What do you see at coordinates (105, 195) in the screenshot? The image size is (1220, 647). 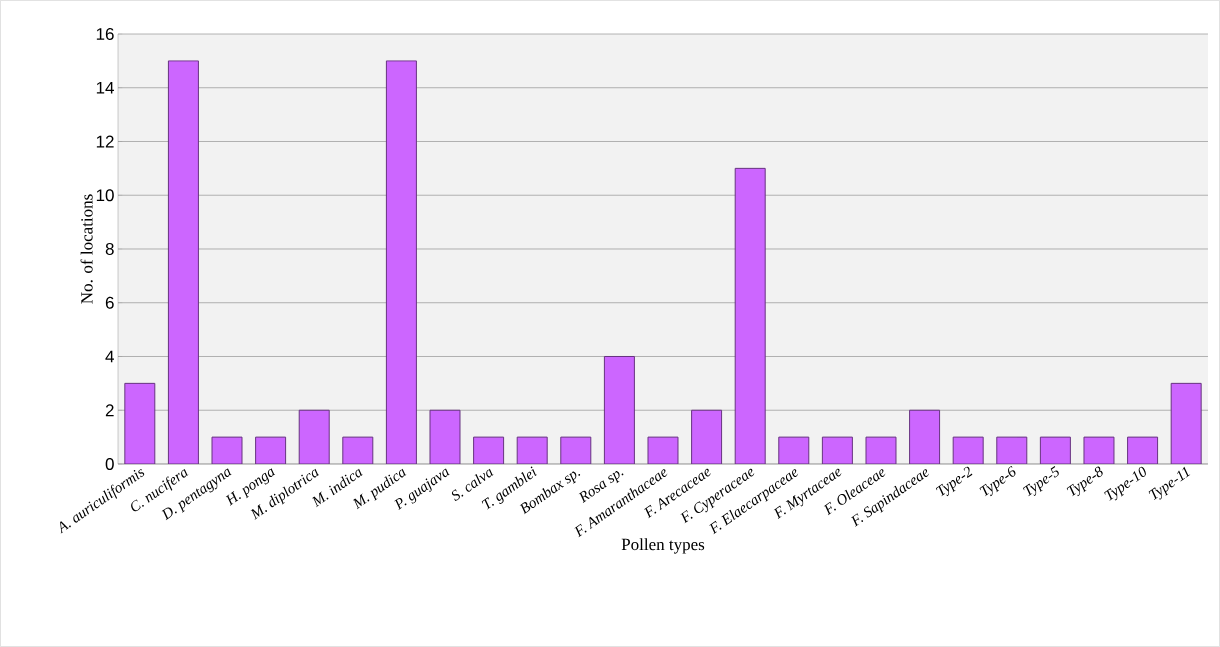 I see `y-tick-label: 10` at bounding box center [105, 195].